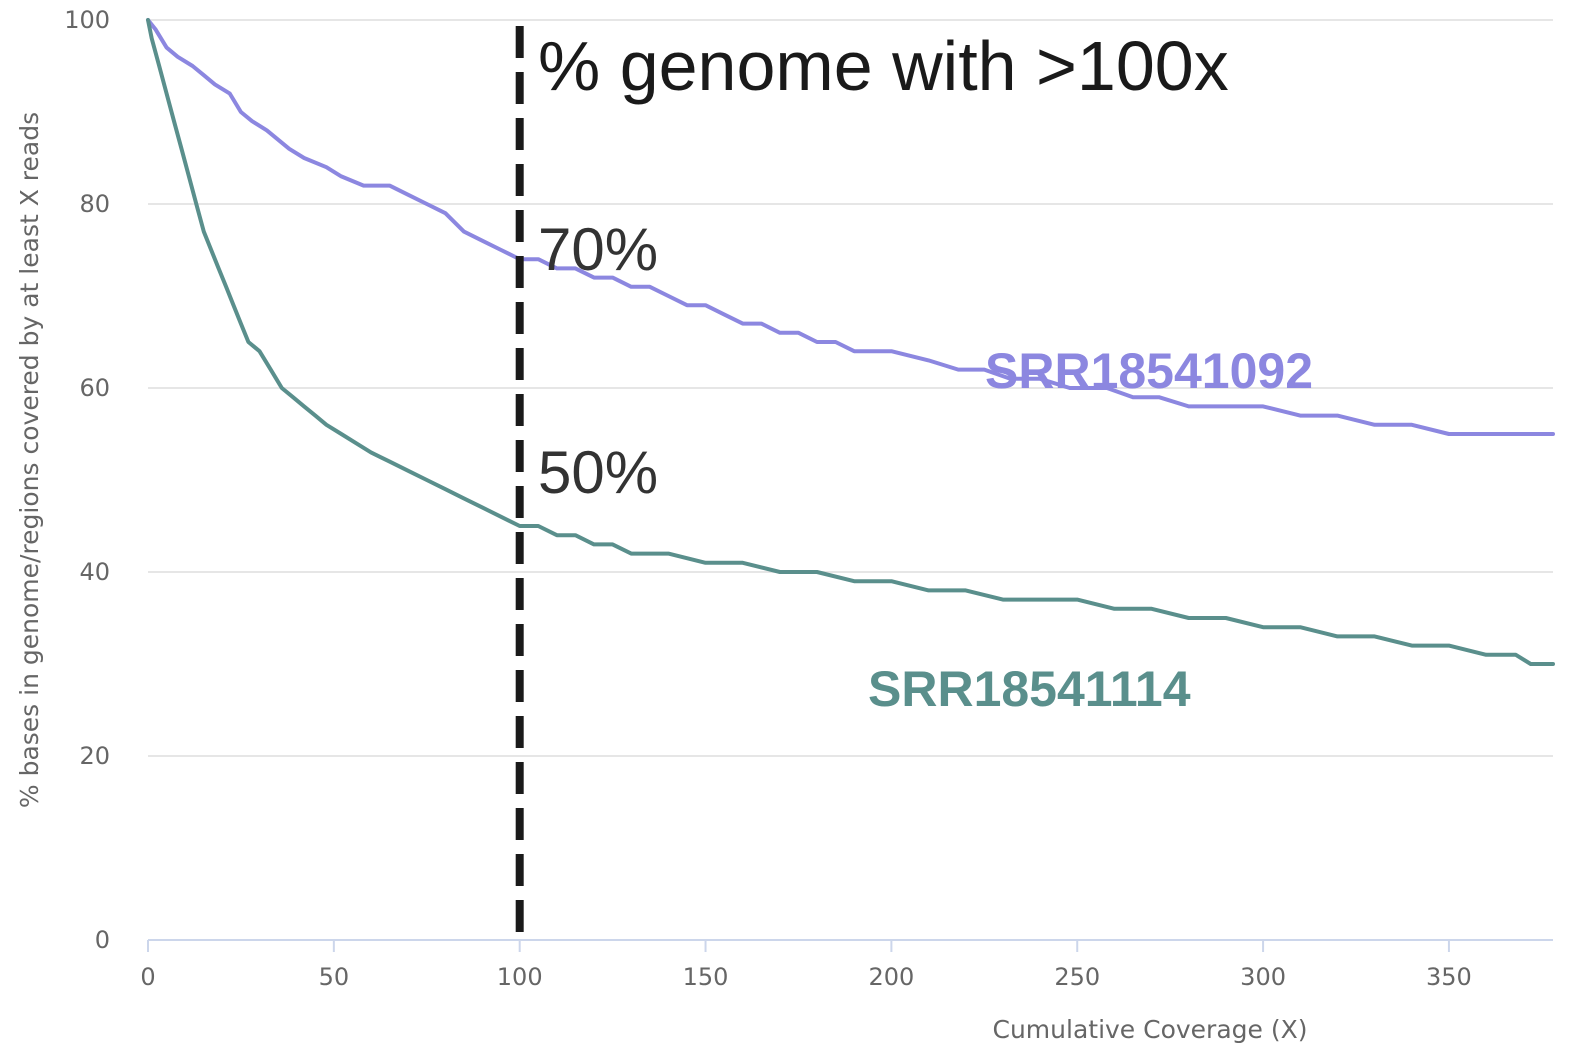 The height and width of the screenshot is (1059, 1575). I want to click on y-tick-label: 40, so click(94, 572).